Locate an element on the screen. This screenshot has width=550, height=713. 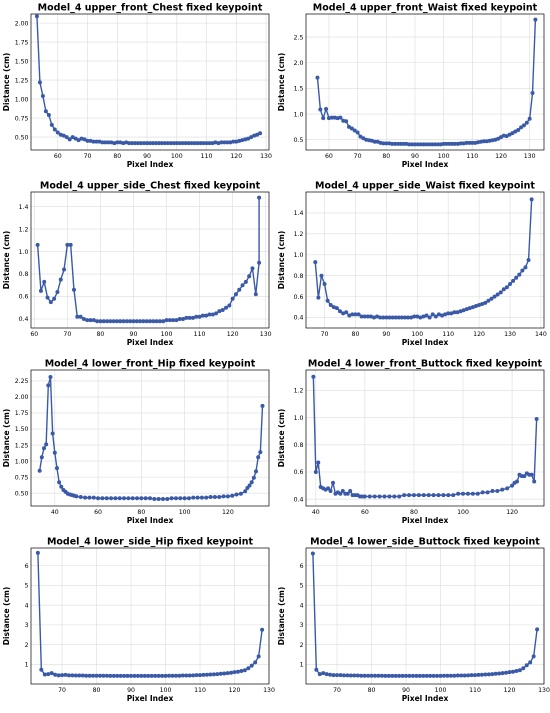
x-tick-label: 110 is located at coordinates (472, 156).